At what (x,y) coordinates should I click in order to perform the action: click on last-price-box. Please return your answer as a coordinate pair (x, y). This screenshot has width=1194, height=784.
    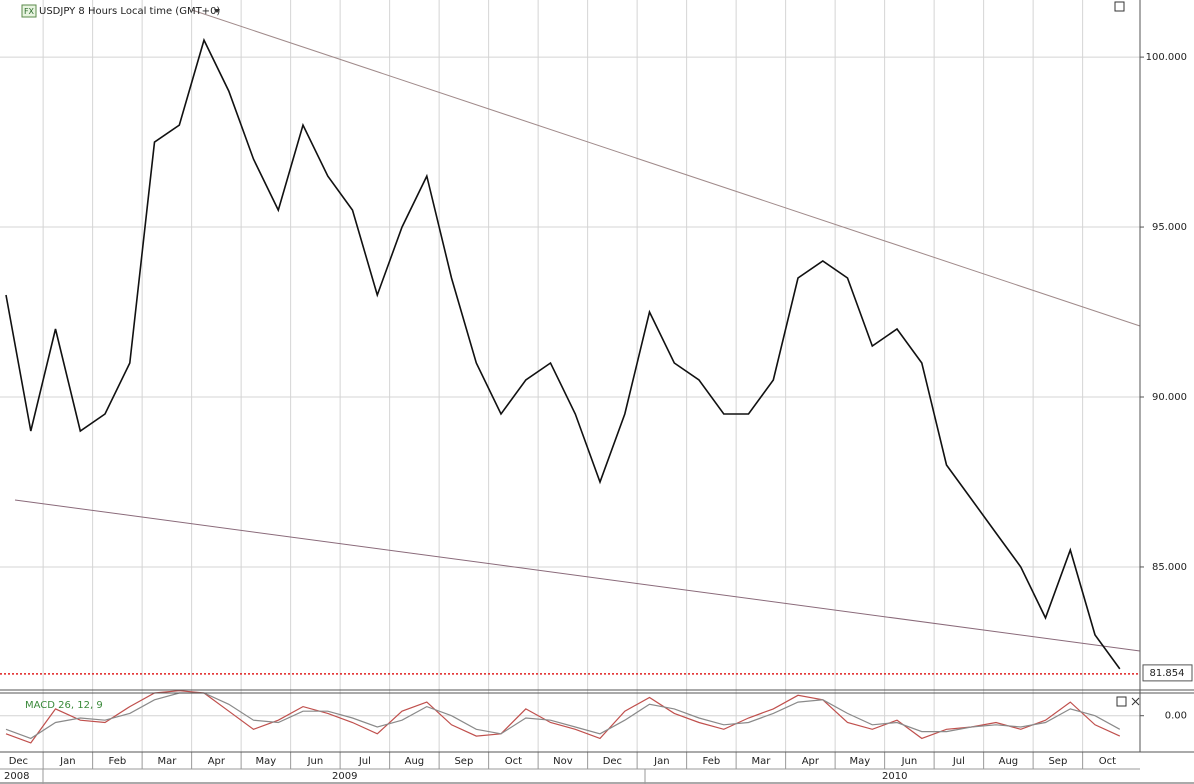
    Looking at the image, I should click on (1167, 673).